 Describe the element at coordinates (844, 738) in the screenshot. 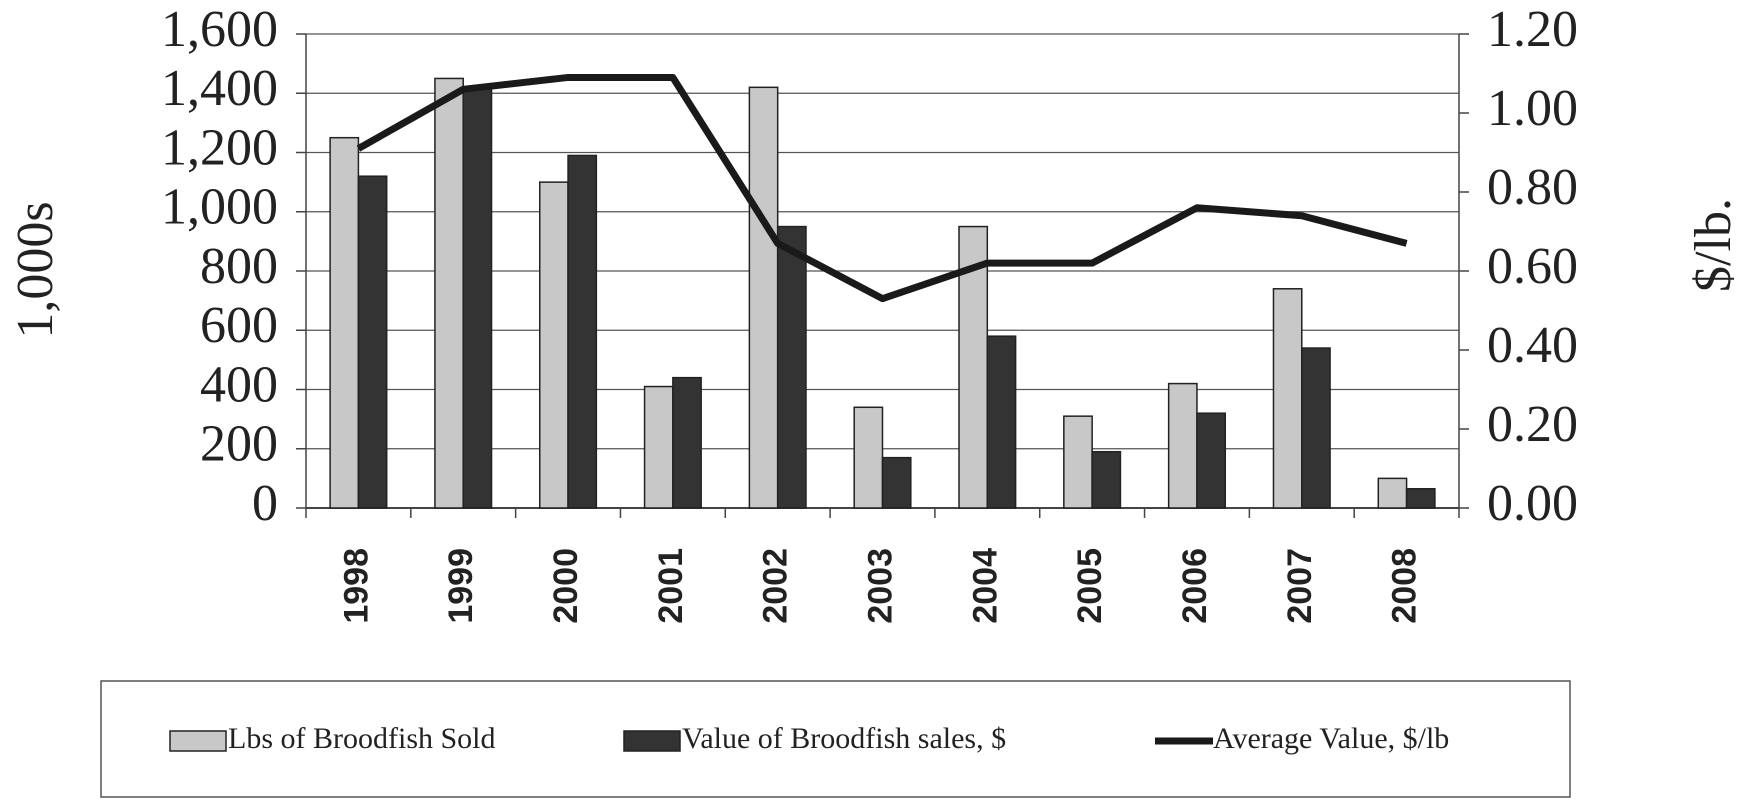

I see `legend-label: Value of Broodfish sales, $` at that location.